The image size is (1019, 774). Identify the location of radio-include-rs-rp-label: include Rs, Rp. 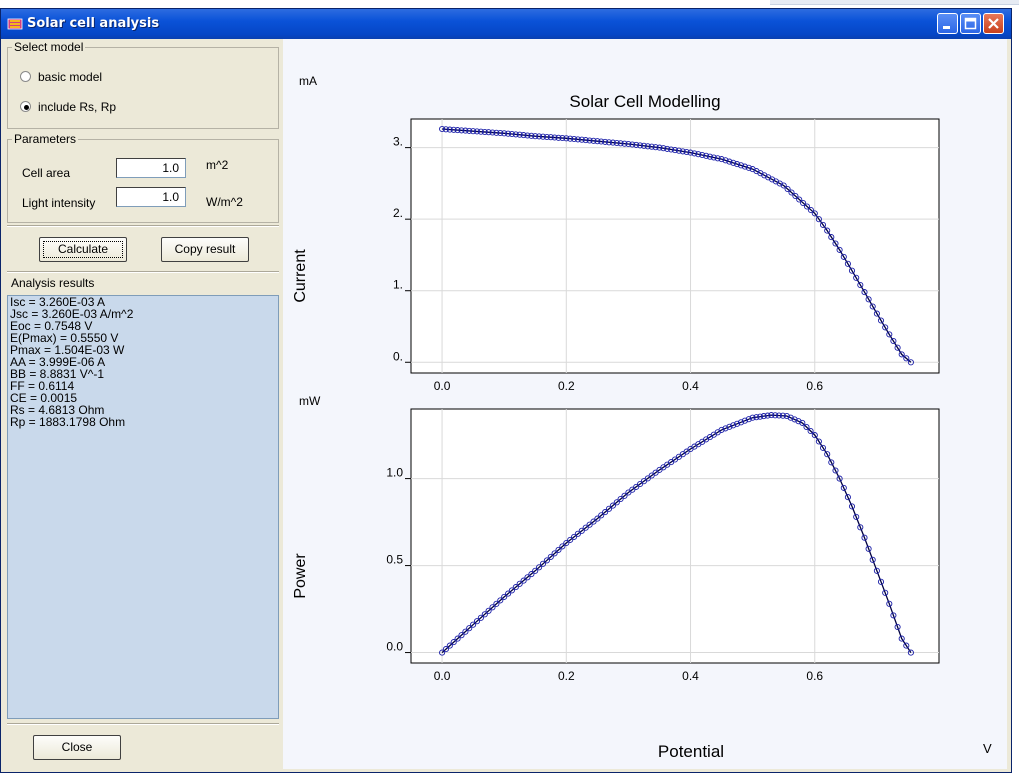
(77, 107).